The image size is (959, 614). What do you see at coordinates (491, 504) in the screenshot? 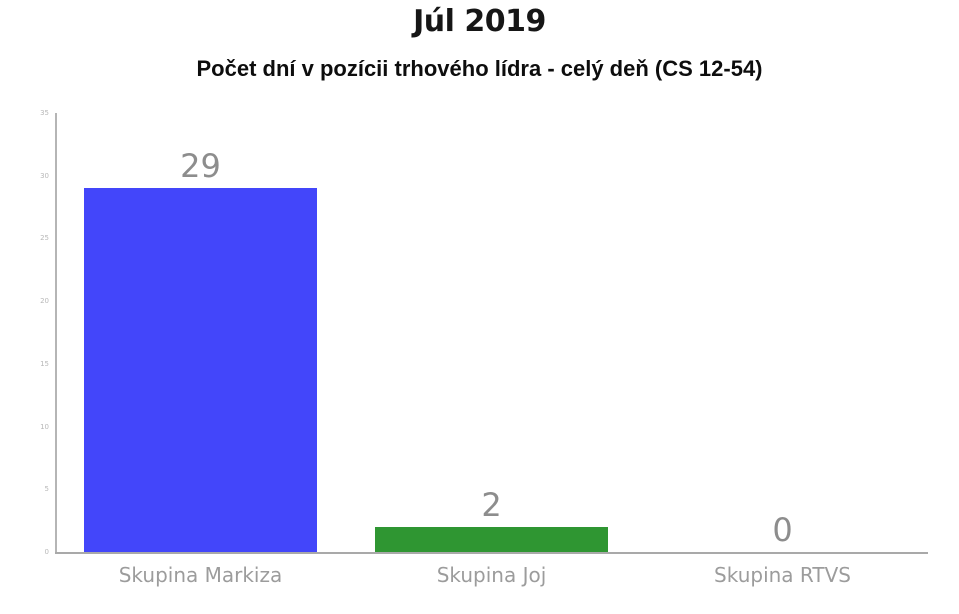
I see `bar-value-label-1: 2` at bounding box center [491, 504].